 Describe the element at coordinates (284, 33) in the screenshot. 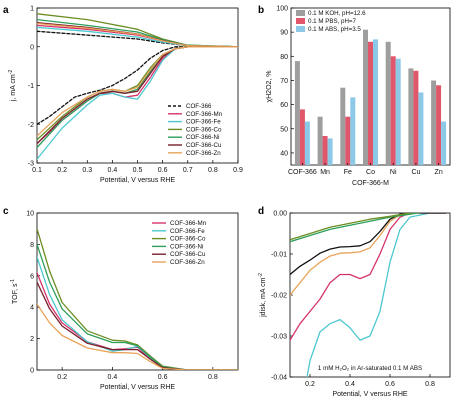

I see `y-tick-label-b-5: 90` at that location.